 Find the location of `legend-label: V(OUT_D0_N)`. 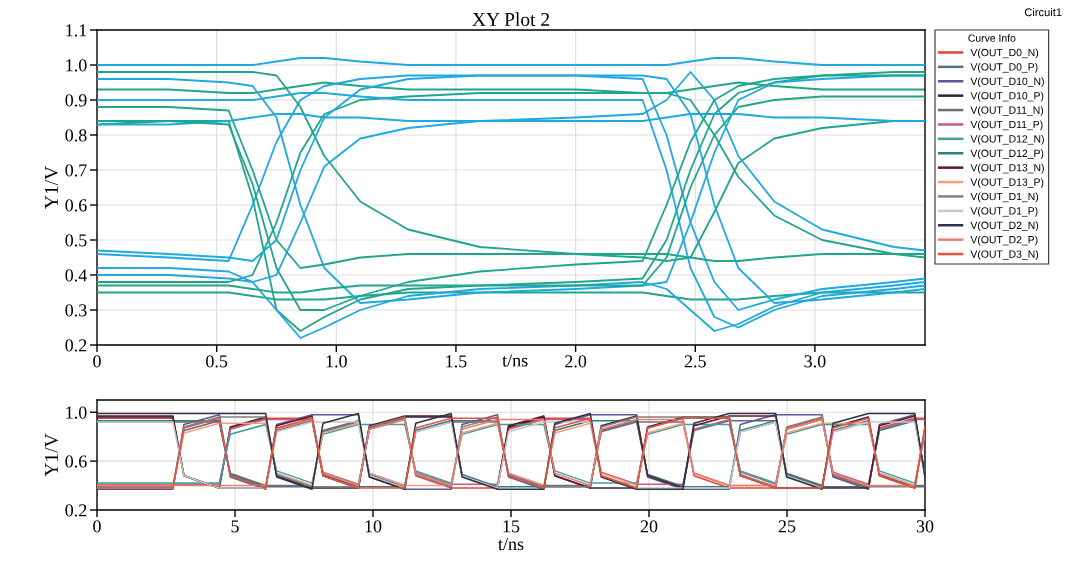

legend-label: V(OUT_D0_N) is located at coordinates (1004, 53).